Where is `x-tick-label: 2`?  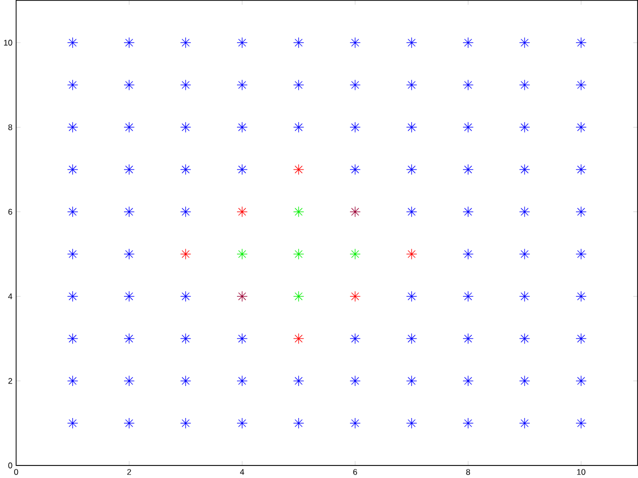 x-tick-label: 2 is located at coordinates (129, 471).